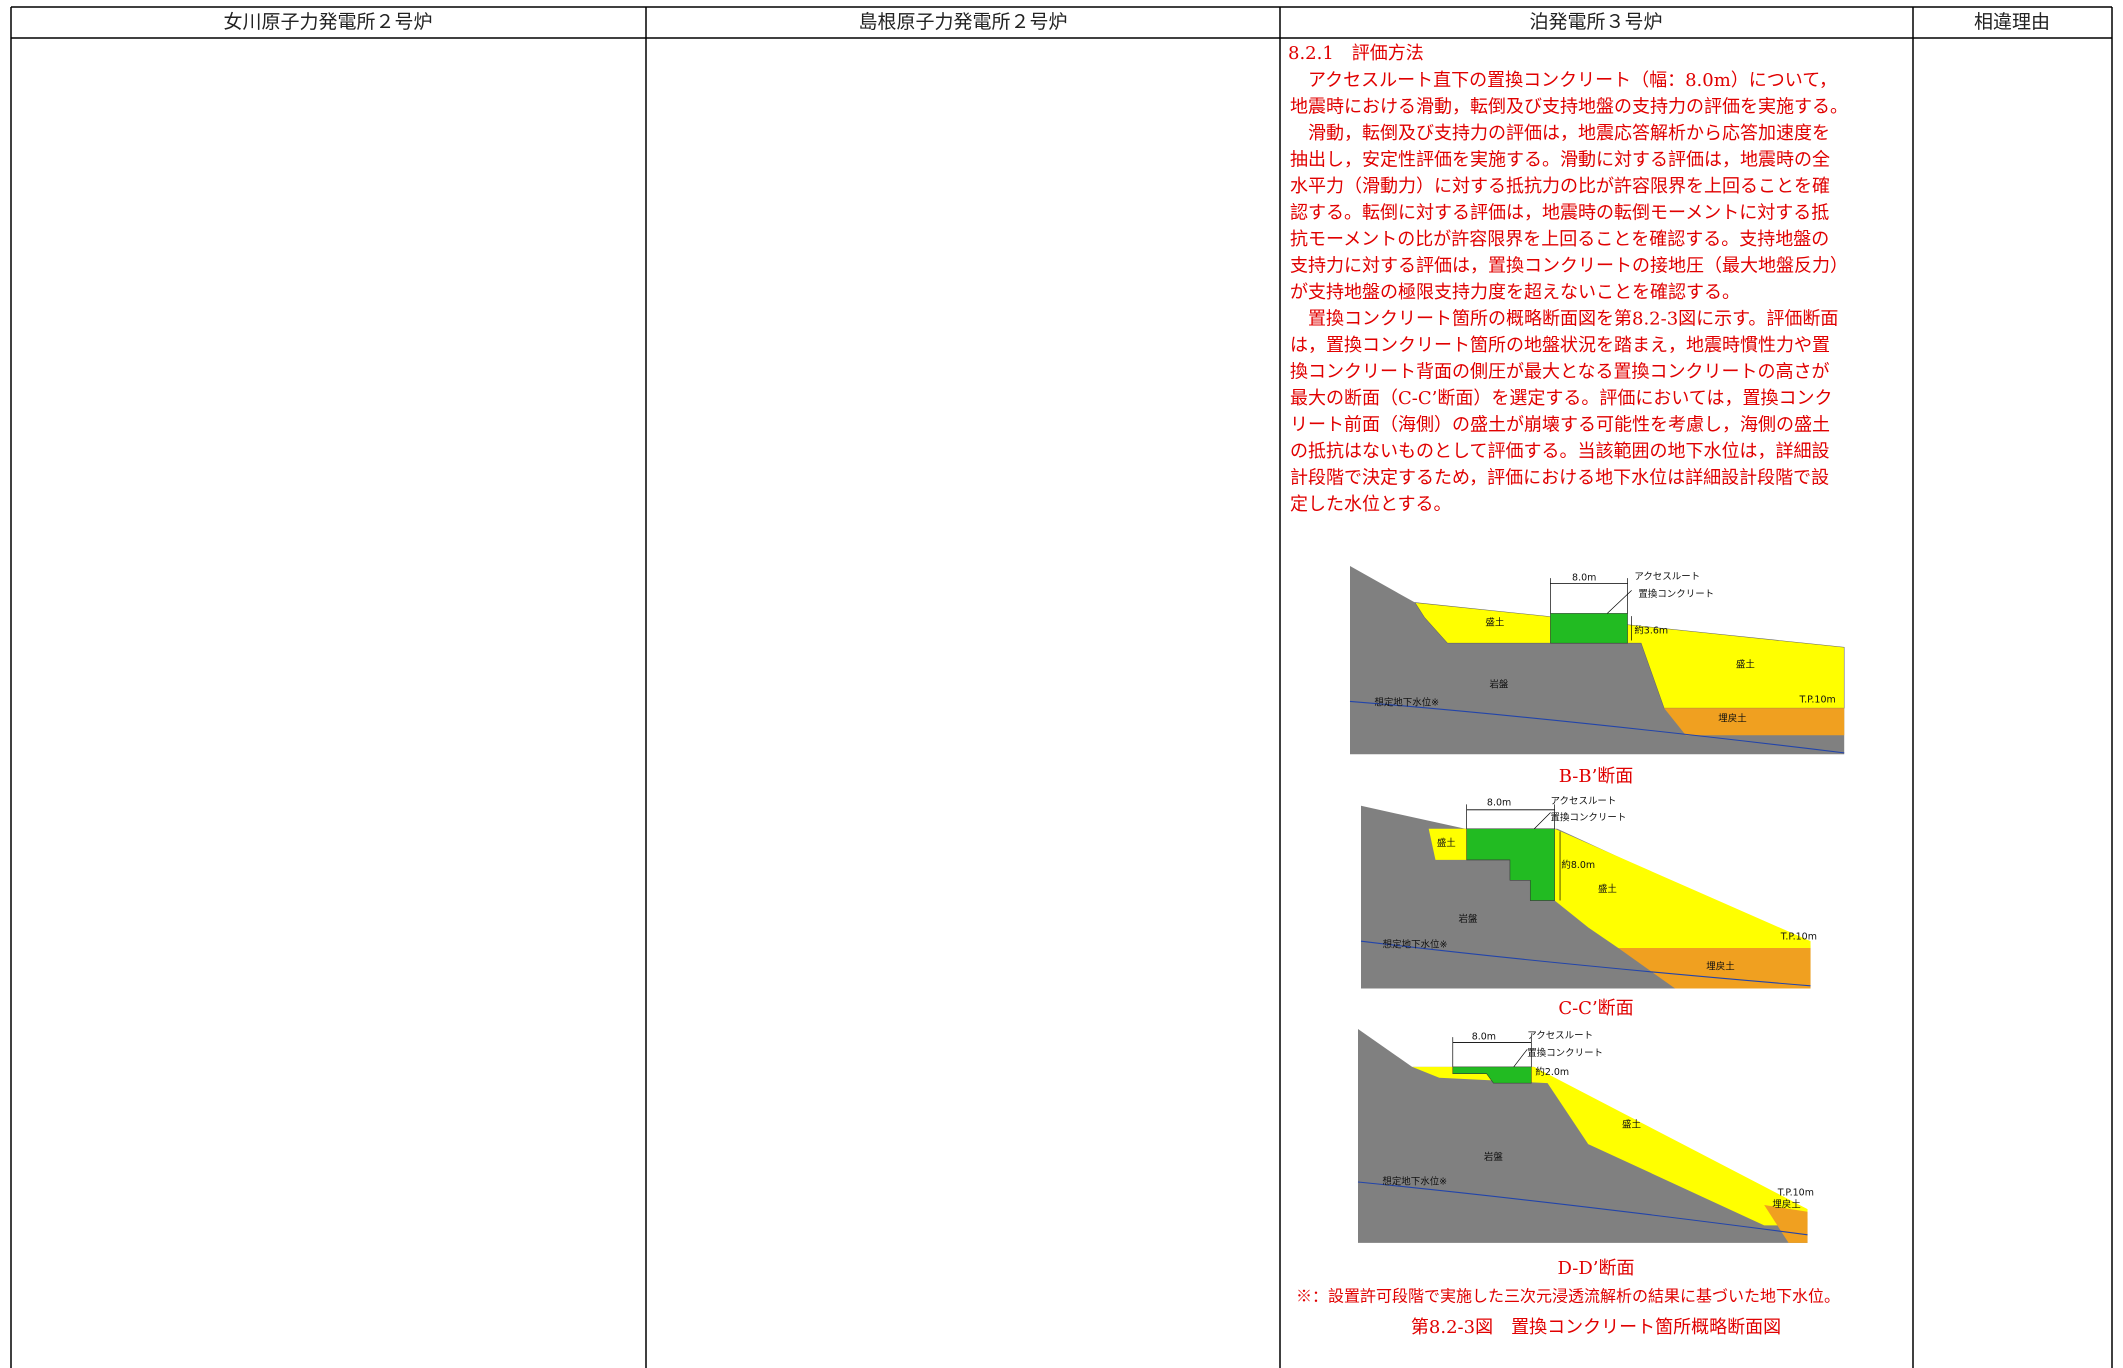 This screenshot has width=2123, height=1368. I want to click on paragraph-line: 認する。転倒に対する評価は，地震時の転倒モーメントに対する抵, so click(1559, 213).